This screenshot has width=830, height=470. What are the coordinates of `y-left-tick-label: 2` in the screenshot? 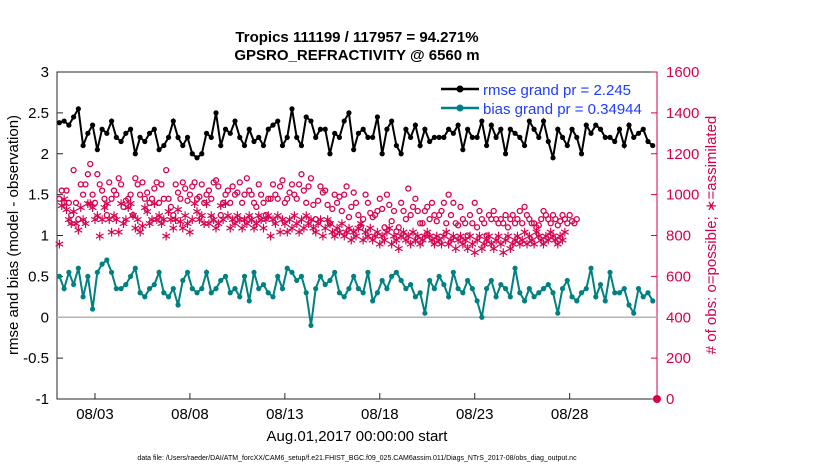 It's located at (45, 154).